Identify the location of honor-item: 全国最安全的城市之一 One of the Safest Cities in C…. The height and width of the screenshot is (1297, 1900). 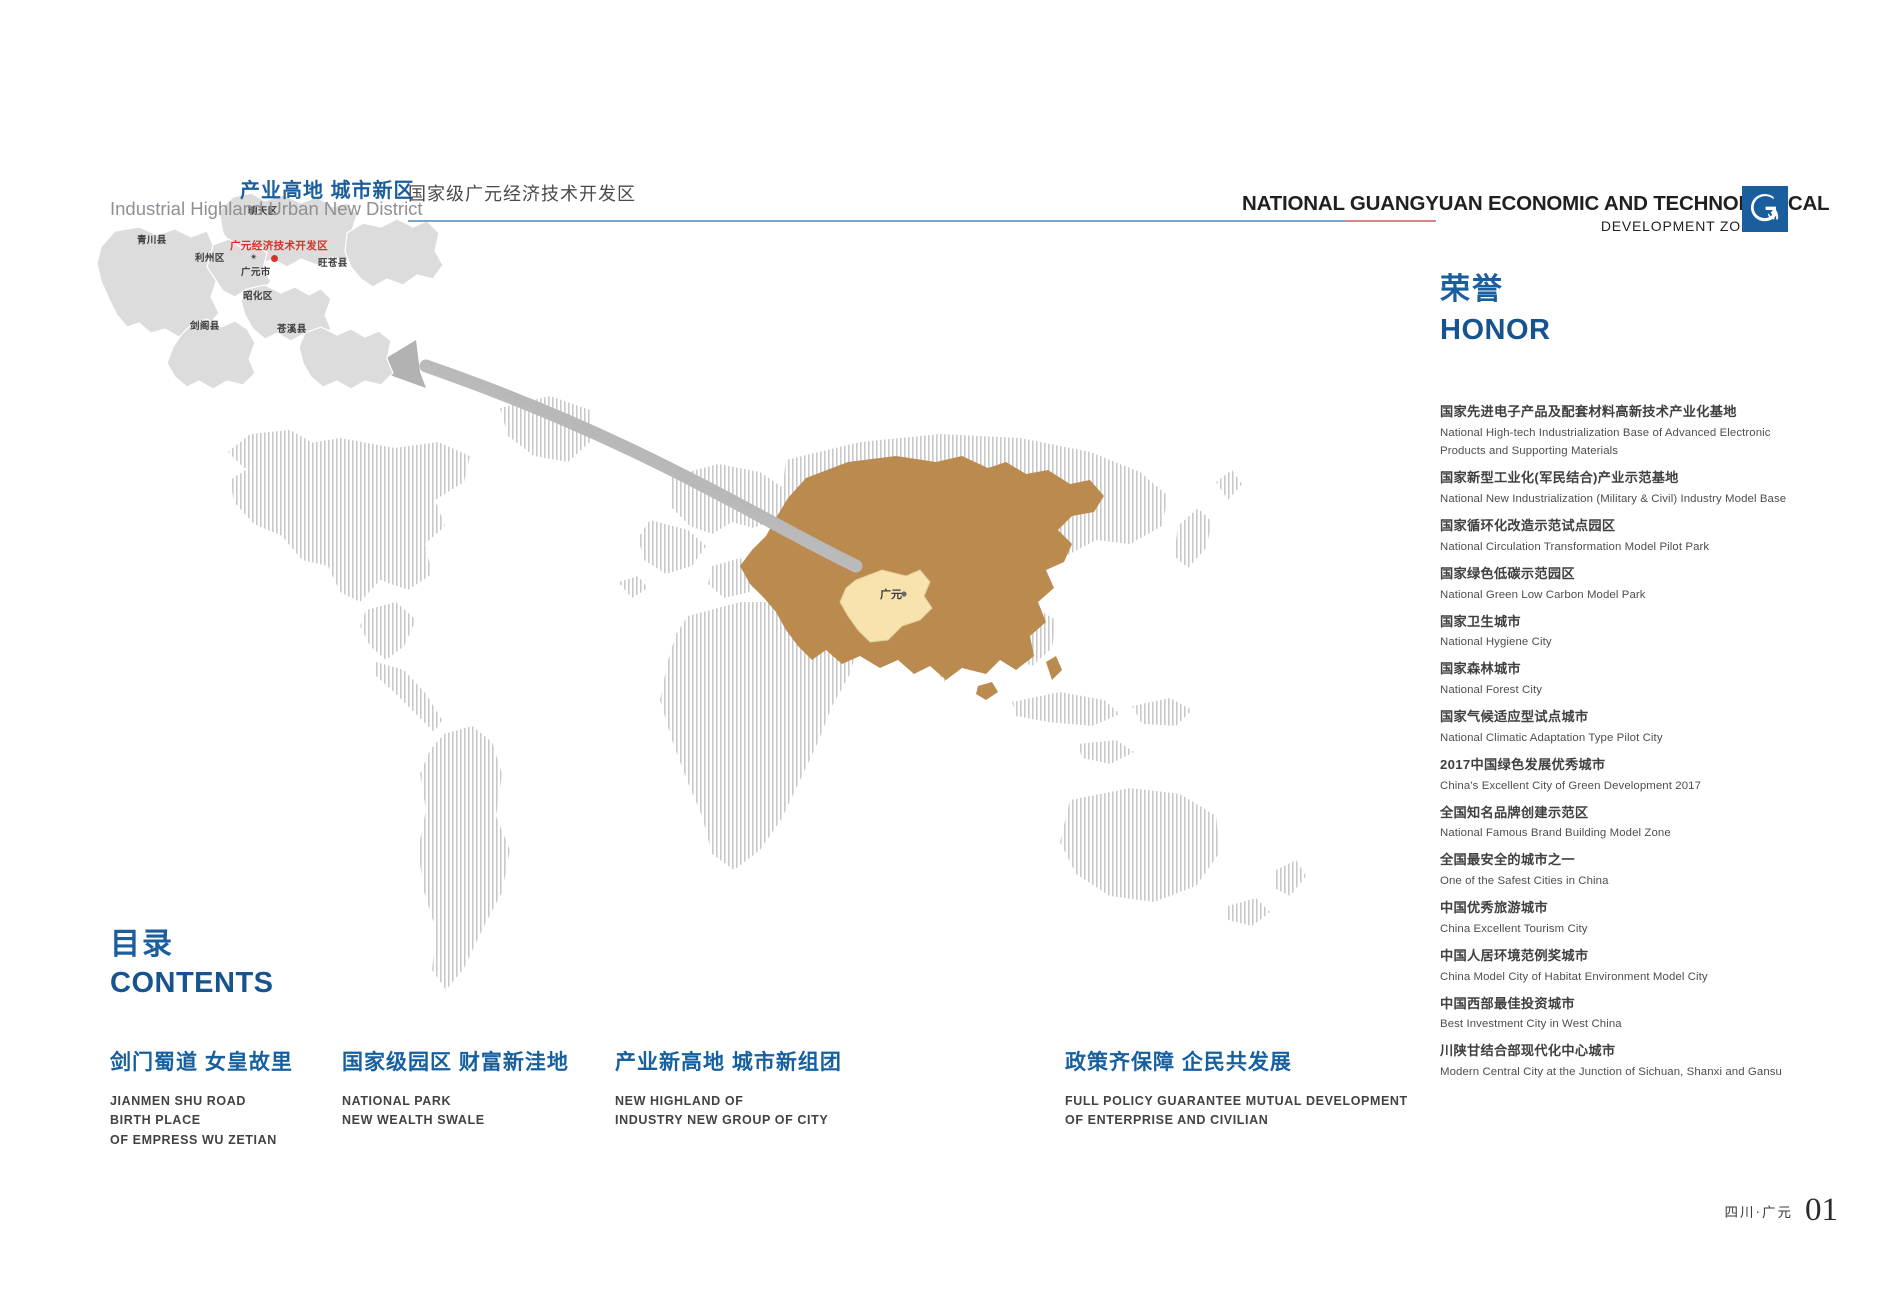
(1650, 870).